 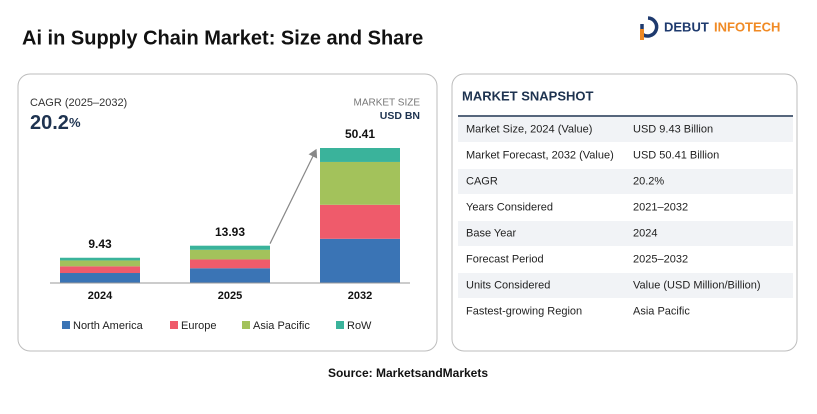 I want to click on cagr-unit: %, so click(x=75, y=122).